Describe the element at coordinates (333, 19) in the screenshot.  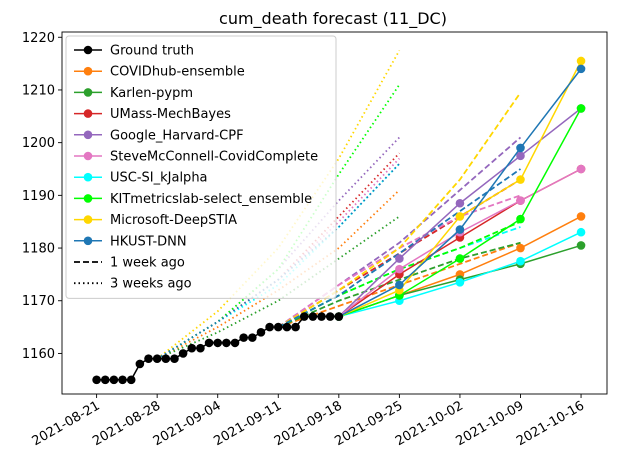
I see `chart-title: cum_death forecast (11_DC)` at that location.